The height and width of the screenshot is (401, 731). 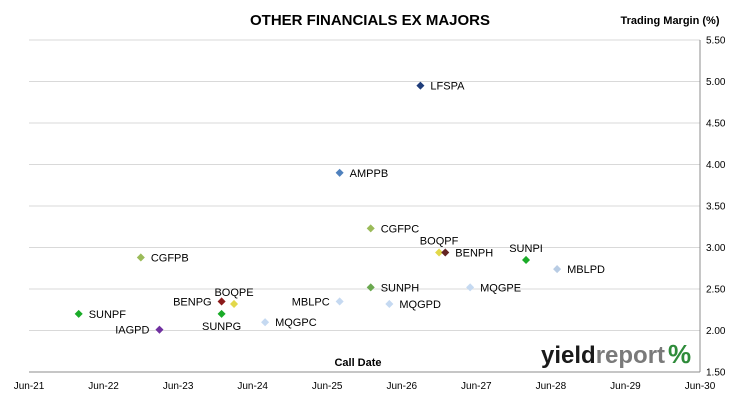 What do you see at coordinates (170, 258) in the screenshot?
I see `point-label: CGFPB` at bounding box center [170, 258].